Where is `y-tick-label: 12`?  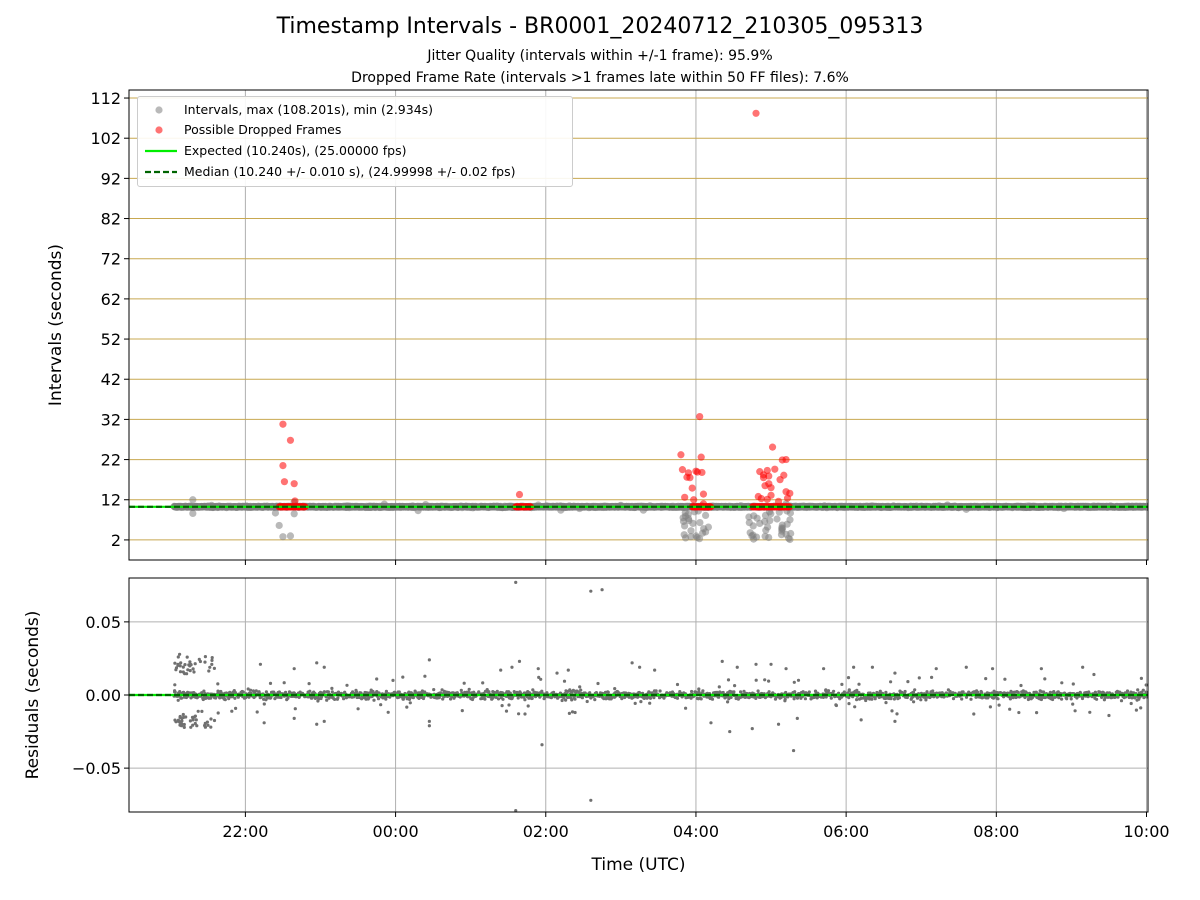
y-tick-label: 12 is located at coordinates (111, 500).